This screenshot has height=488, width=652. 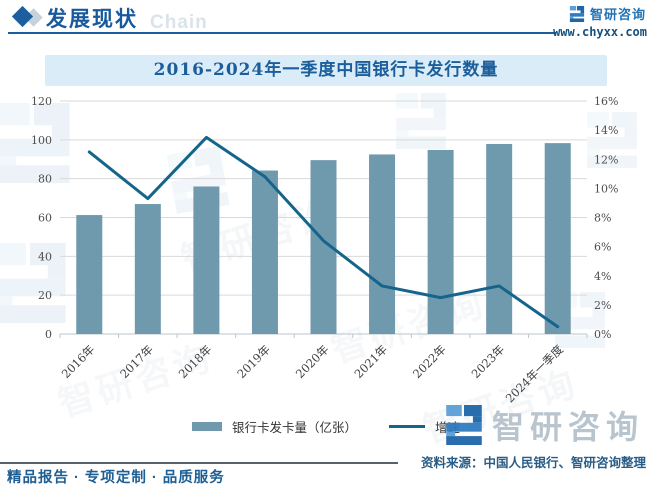 What do you see at coordinates (199, 463) in the screenshot?
I see `footer-divider` at bounding box center [199, 463].